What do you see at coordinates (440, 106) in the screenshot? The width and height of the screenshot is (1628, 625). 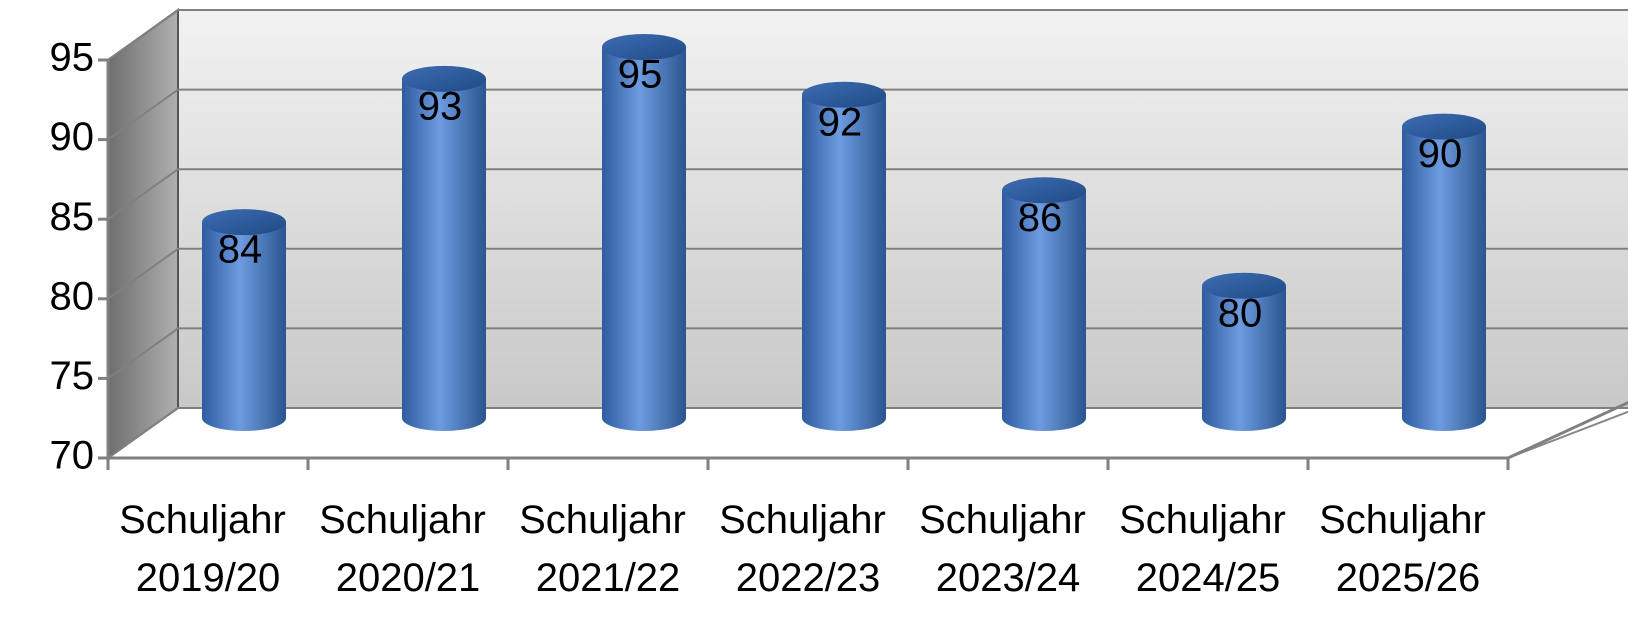 I see `value-label: 93` at bounding box center [440, 106].